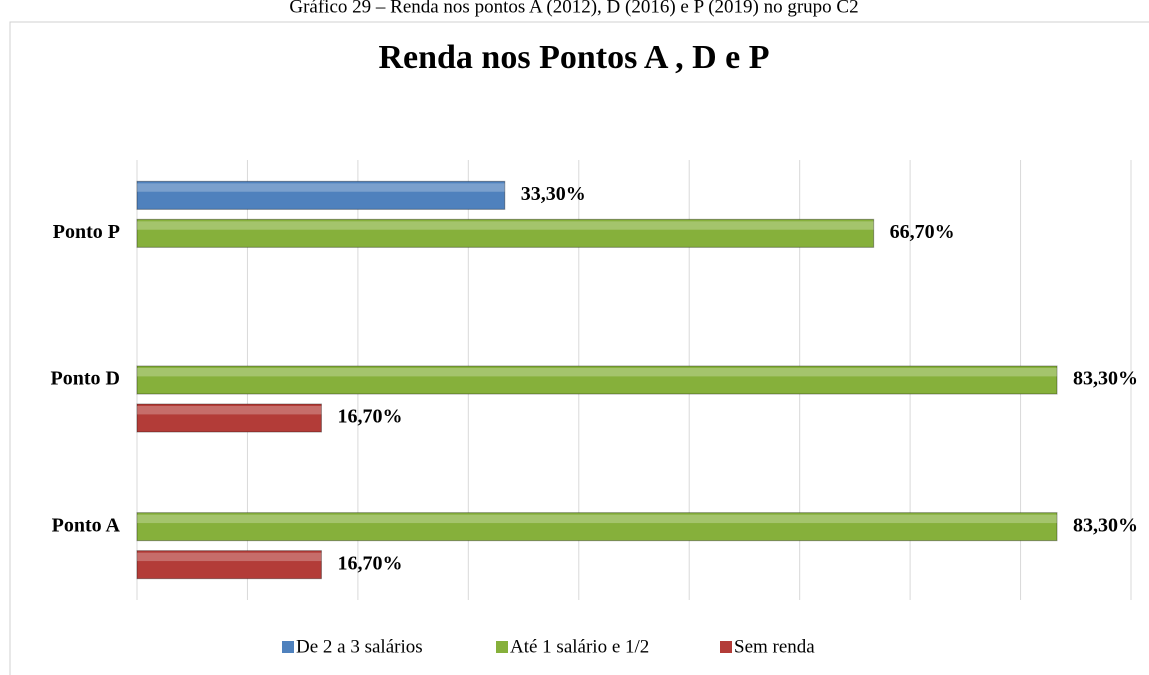 This screenshot has height=675, width=1149. What do you see at coordinates (85, 379) in the screenshot?
I see `y-tick-label: Ponto D` at bounding box center [85, 379].